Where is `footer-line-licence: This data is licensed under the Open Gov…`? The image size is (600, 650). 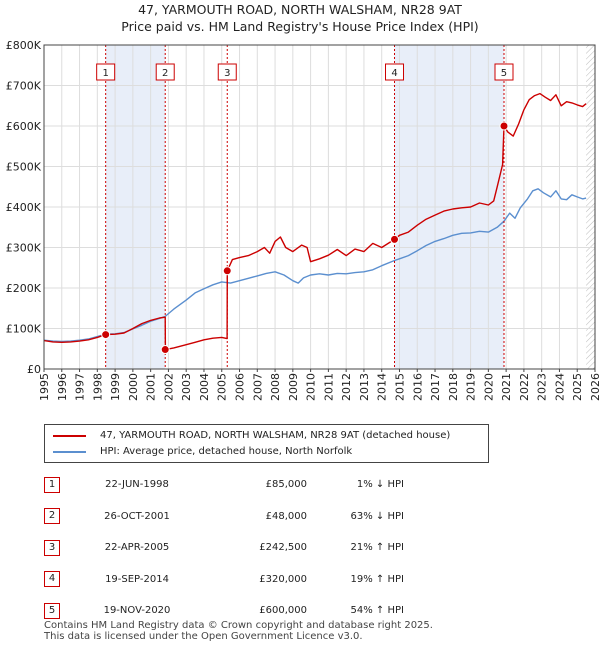 footer-line-licence: This data is licensed under the Open Gov… is located at coordinates (203, 636).